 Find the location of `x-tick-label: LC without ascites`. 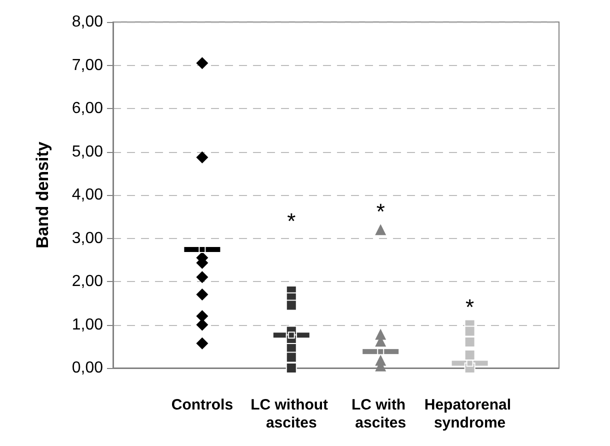

x-tick-label: LC without ascites is located at coordinates (291, 414).